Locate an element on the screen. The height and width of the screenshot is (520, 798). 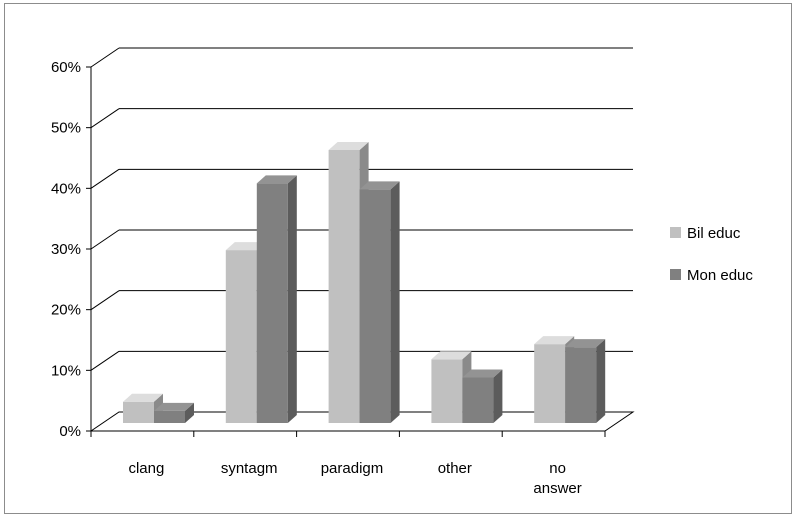
x-tick-label-line: other is located at coordinates (455, 468).